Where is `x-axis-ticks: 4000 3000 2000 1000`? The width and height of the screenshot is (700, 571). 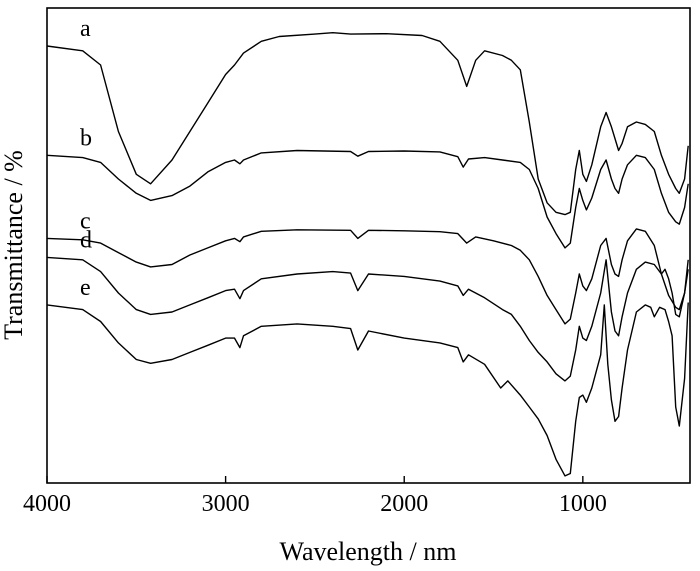
x-axis-ticks: 4000 3000 2000 1000 is located at coordinates (315, 496).